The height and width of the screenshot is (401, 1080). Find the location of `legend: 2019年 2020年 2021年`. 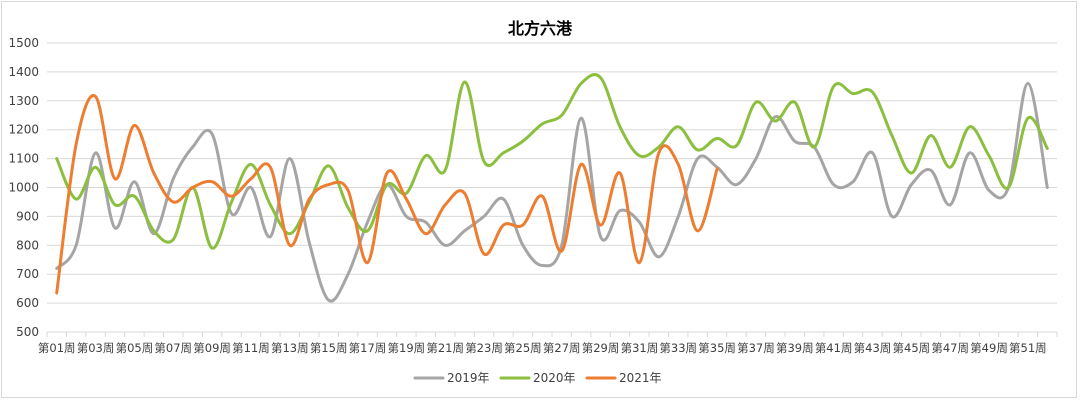

legend: 2019年 2020年 2021年 is located at coordinates (537, 378).